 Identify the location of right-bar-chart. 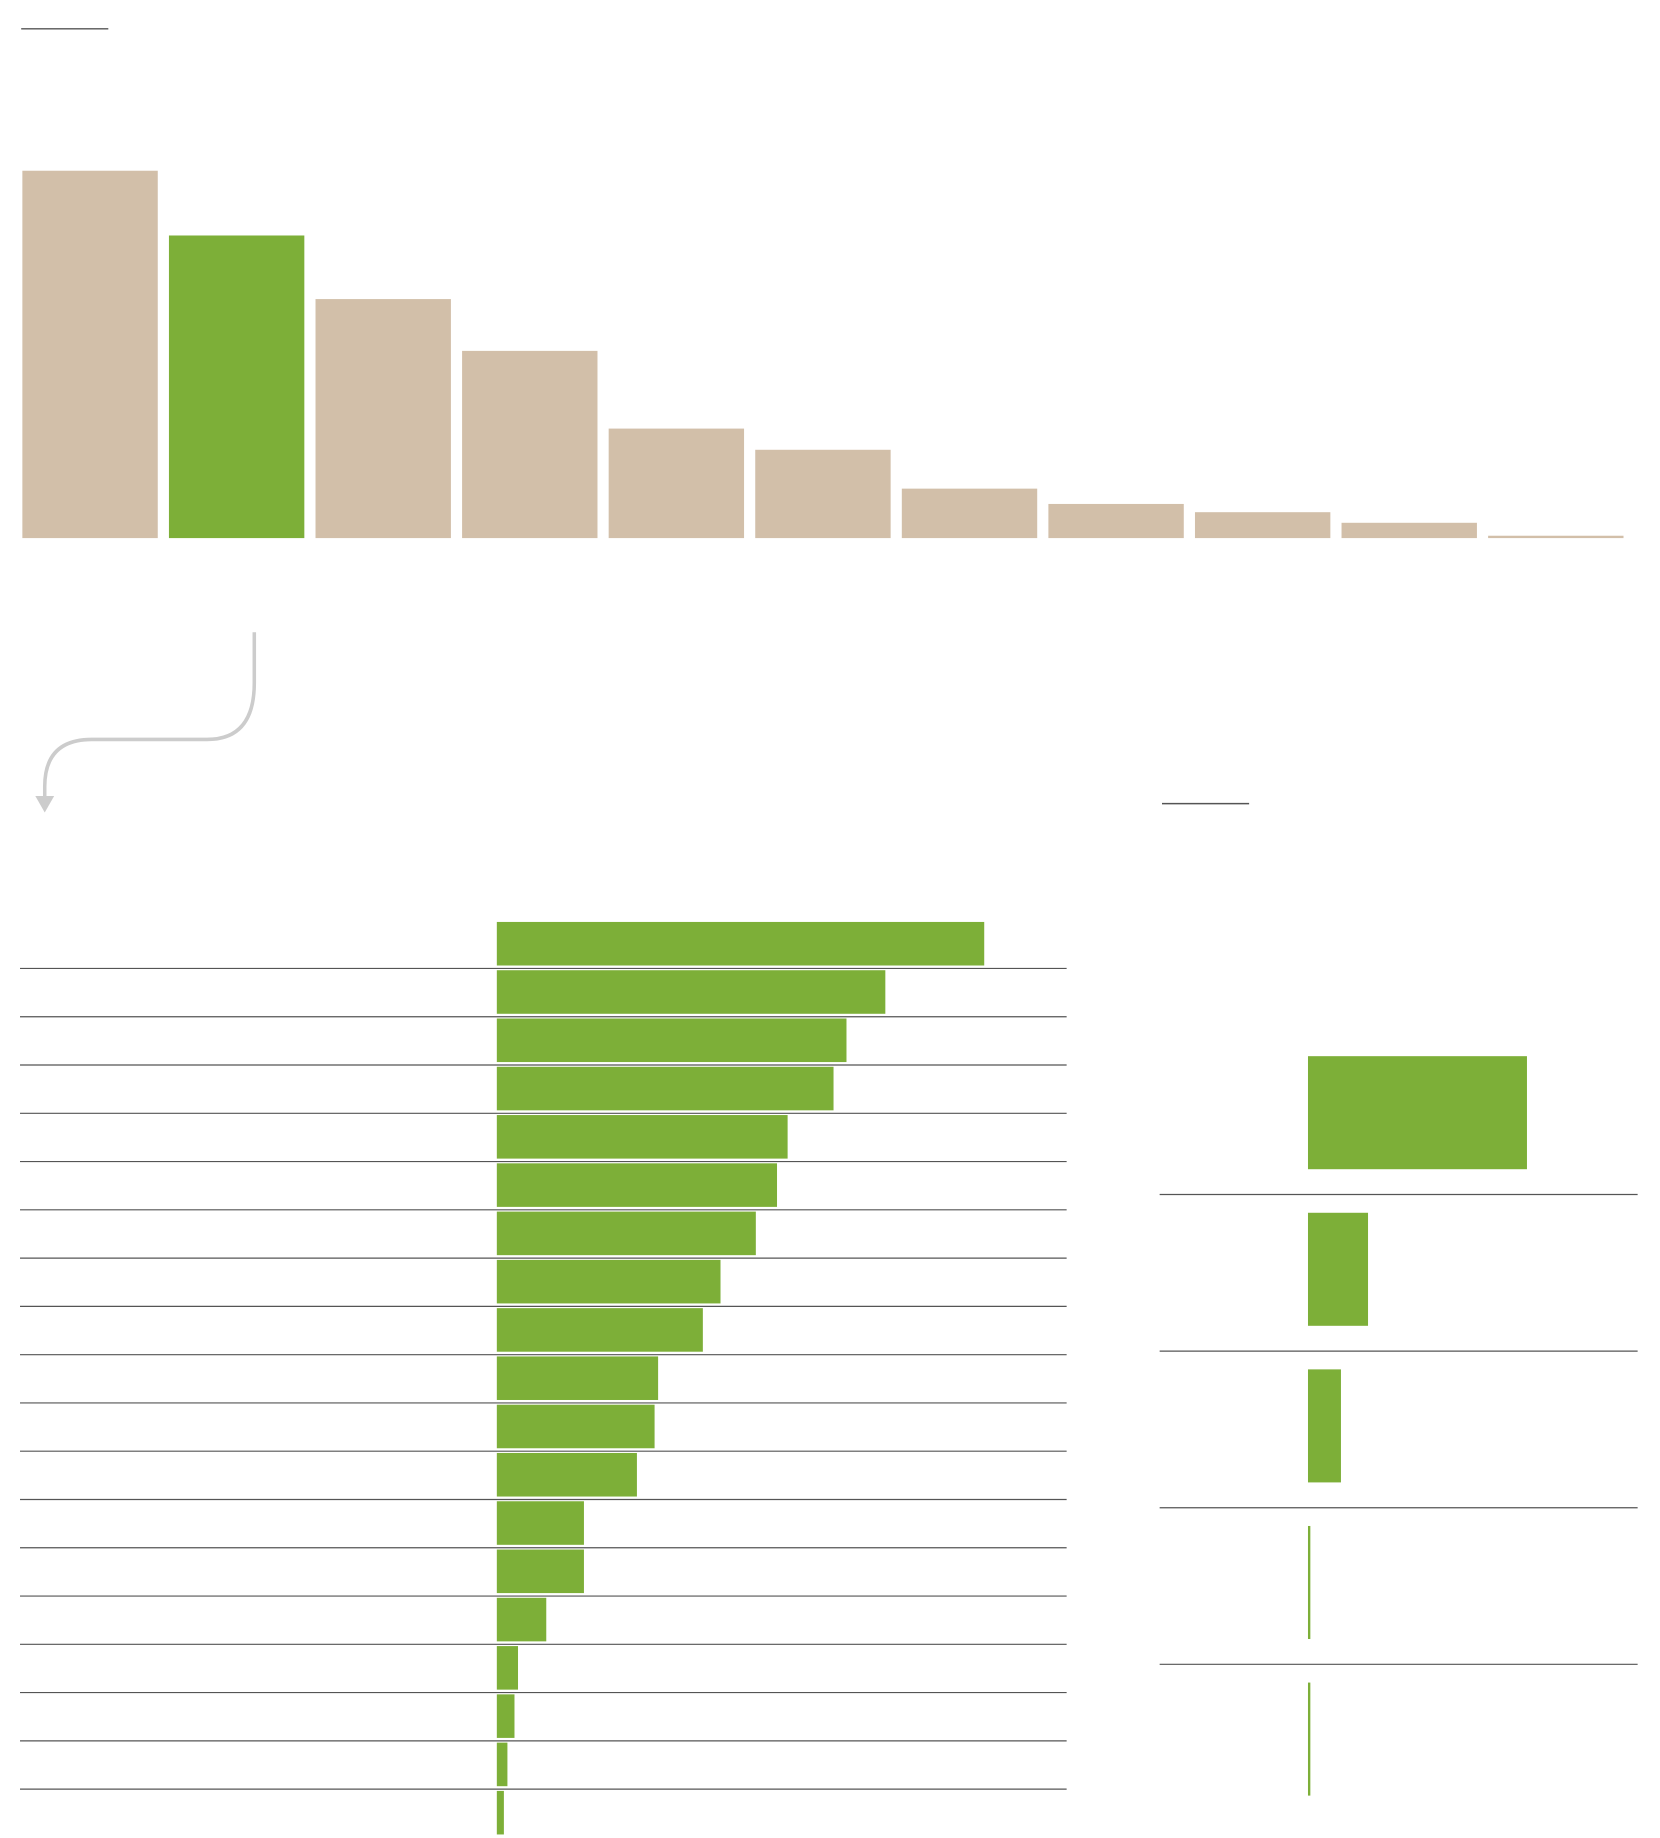
(1398, 1426).